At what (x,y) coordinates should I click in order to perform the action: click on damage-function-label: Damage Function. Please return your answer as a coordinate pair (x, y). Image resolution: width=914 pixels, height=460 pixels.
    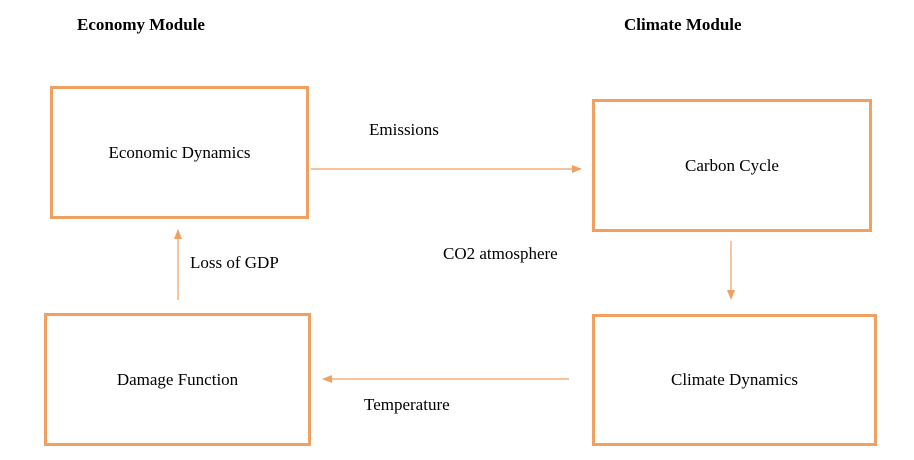
    Looking at the image, I should click on (177, 379).